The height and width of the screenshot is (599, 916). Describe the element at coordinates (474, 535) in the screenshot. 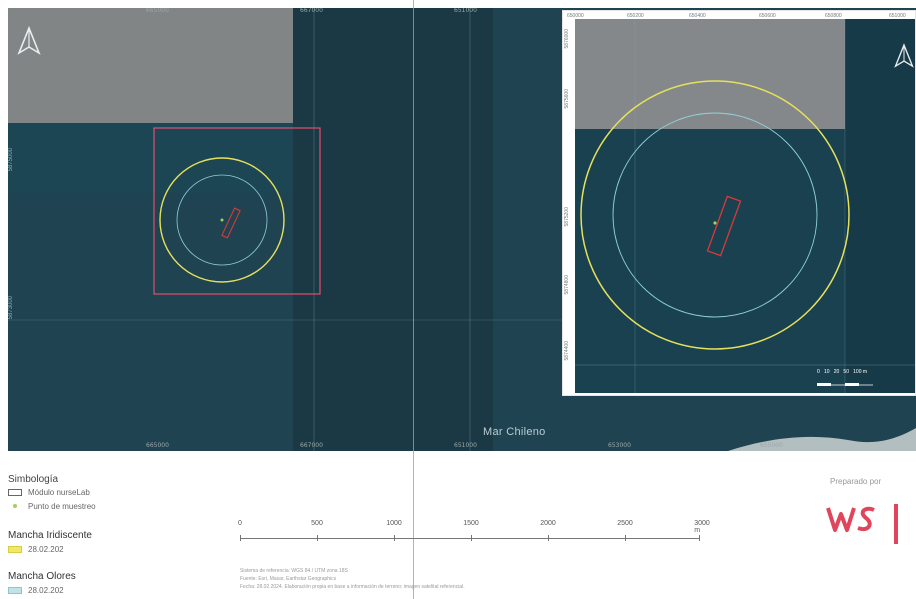

I see `scale-bar: 0 500 1000 1500 2000 2500 3000 m` at that location.